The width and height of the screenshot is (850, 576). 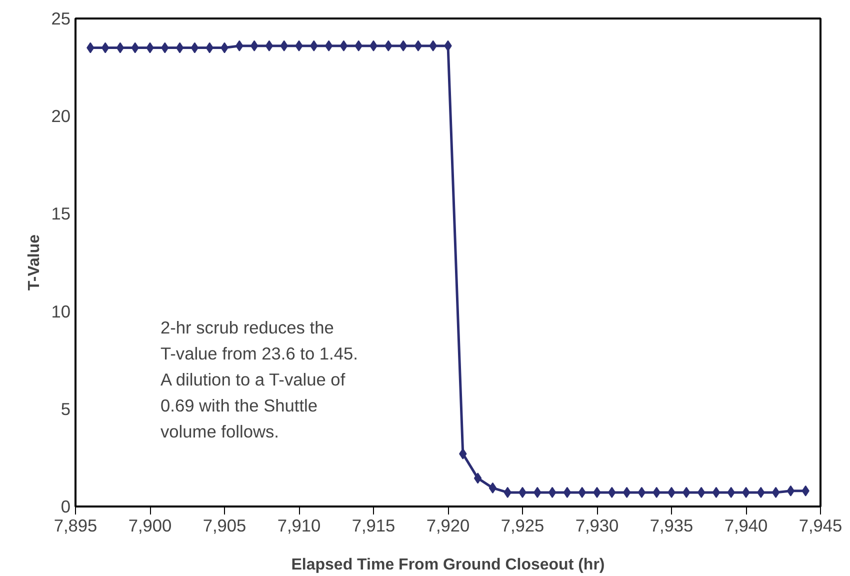 What do you see at coordinates (448, 565) in the screenshot?
I see `x-axis-title: Elapsed Time From Ground Closeout (hr)` at bounding box center [448, 565].